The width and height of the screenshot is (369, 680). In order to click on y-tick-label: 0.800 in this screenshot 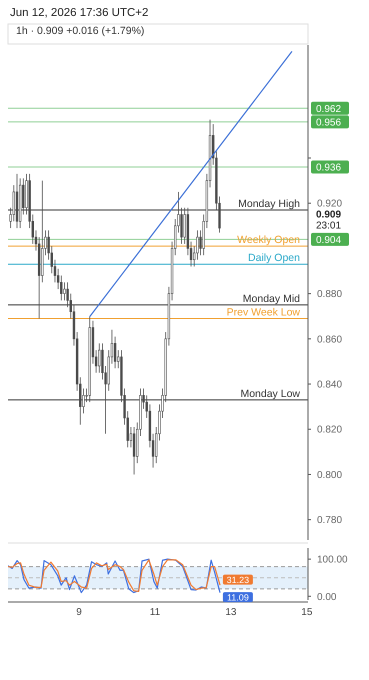, I will do `click(329, 475)`.